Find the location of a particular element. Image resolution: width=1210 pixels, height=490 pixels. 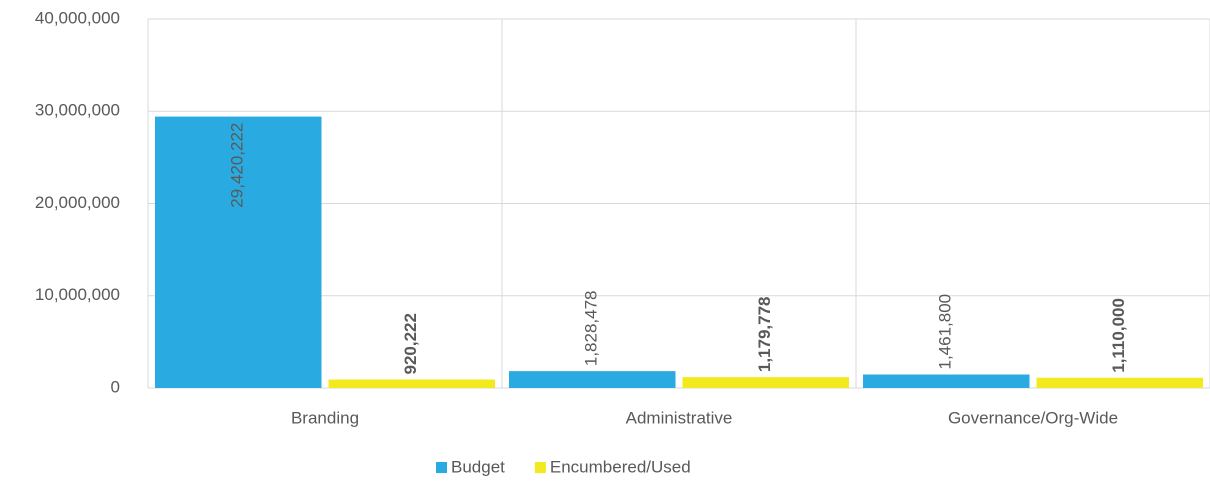

data-label: 1,461,800 is located at coordinates (945, 332).